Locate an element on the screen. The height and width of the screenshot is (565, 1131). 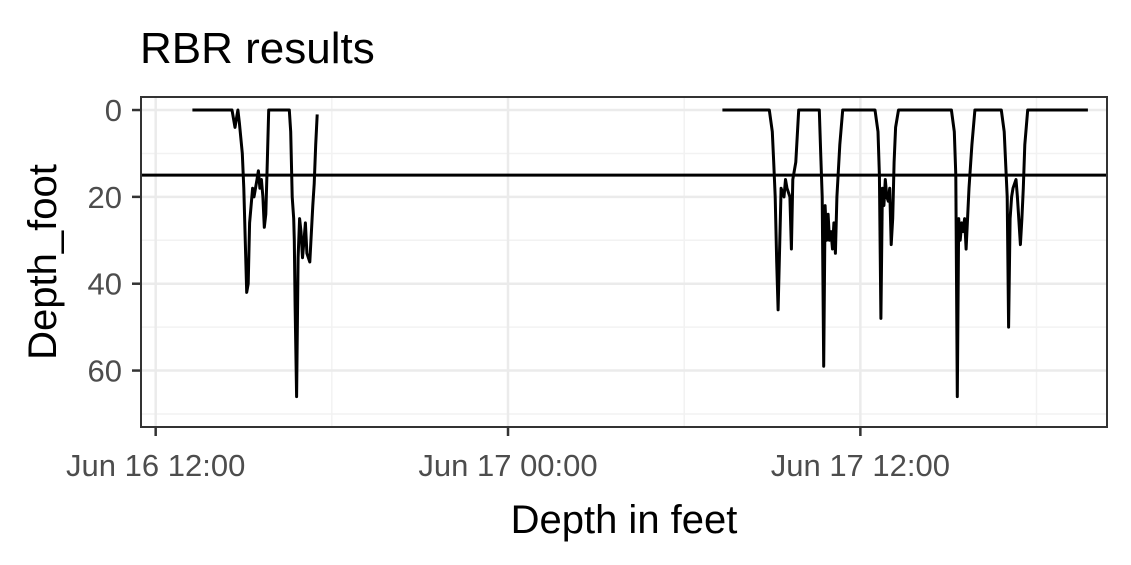
x-tick-label: Jun 16 12:00 is located at coordinates (155, 465).